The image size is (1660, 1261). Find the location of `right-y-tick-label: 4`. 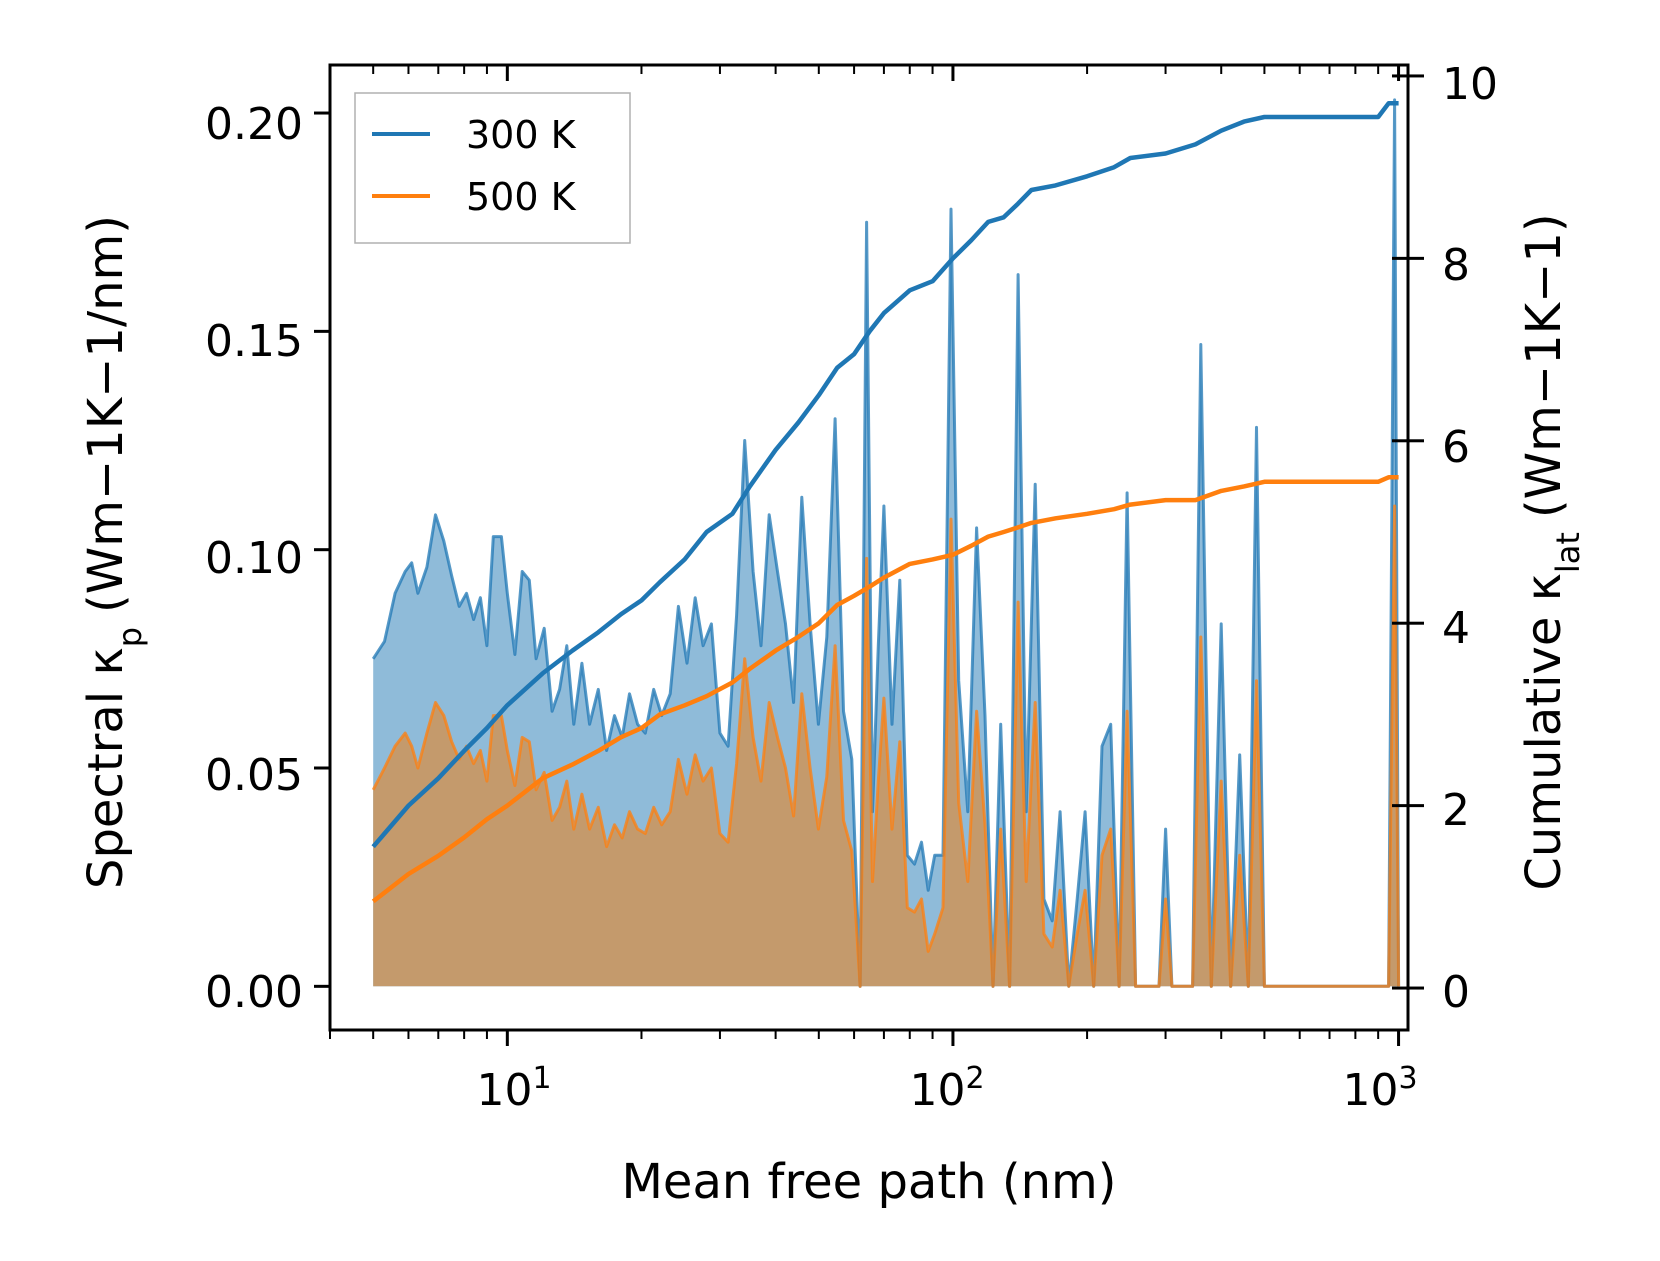

right-y-tick-label: 4 is located at coordinates (1456, 628).